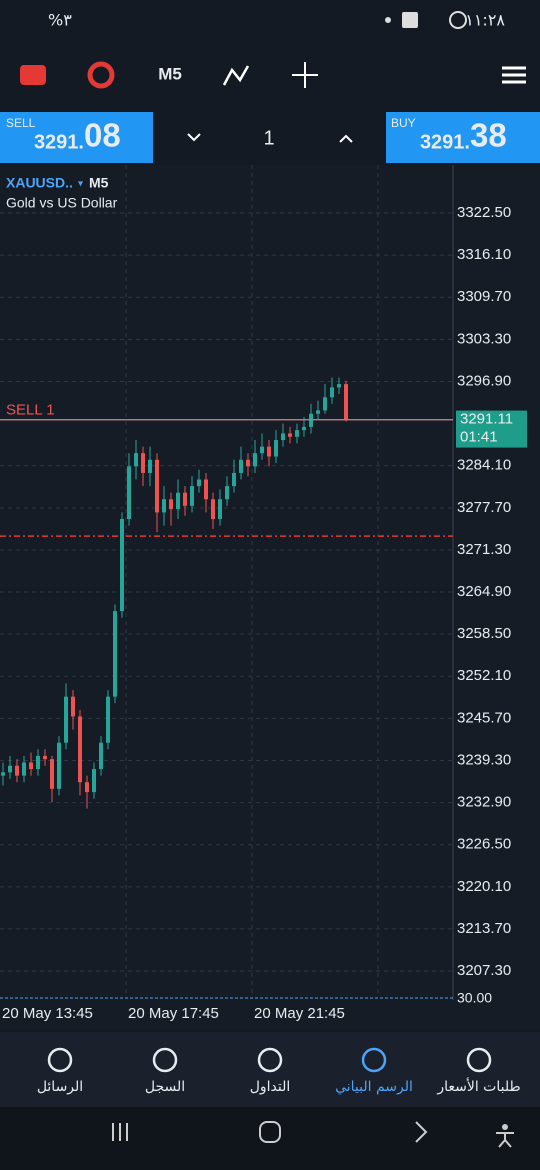 Image resolution: width=540 pixels, height=1170 pixels. I want to click on timeframe-btn: M5, so click(170, 73).